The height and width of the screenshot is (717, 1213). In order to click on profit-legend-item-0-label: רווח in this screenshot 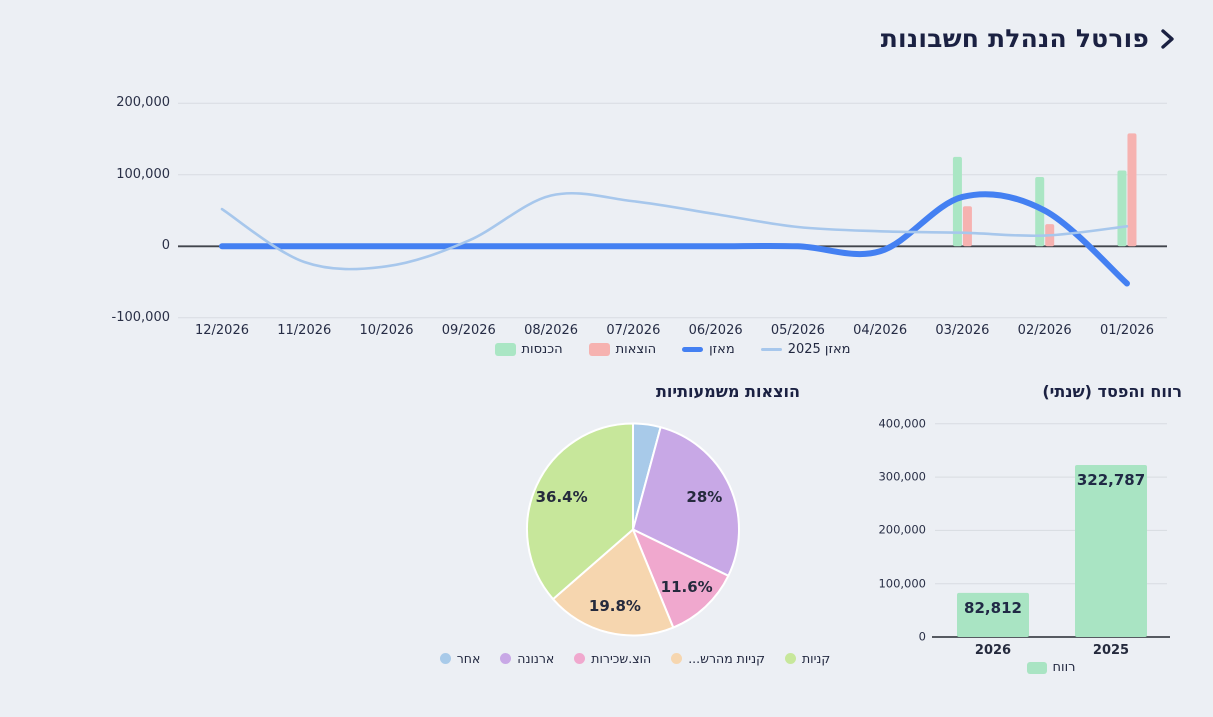, I will do `click(1064, 667)`.